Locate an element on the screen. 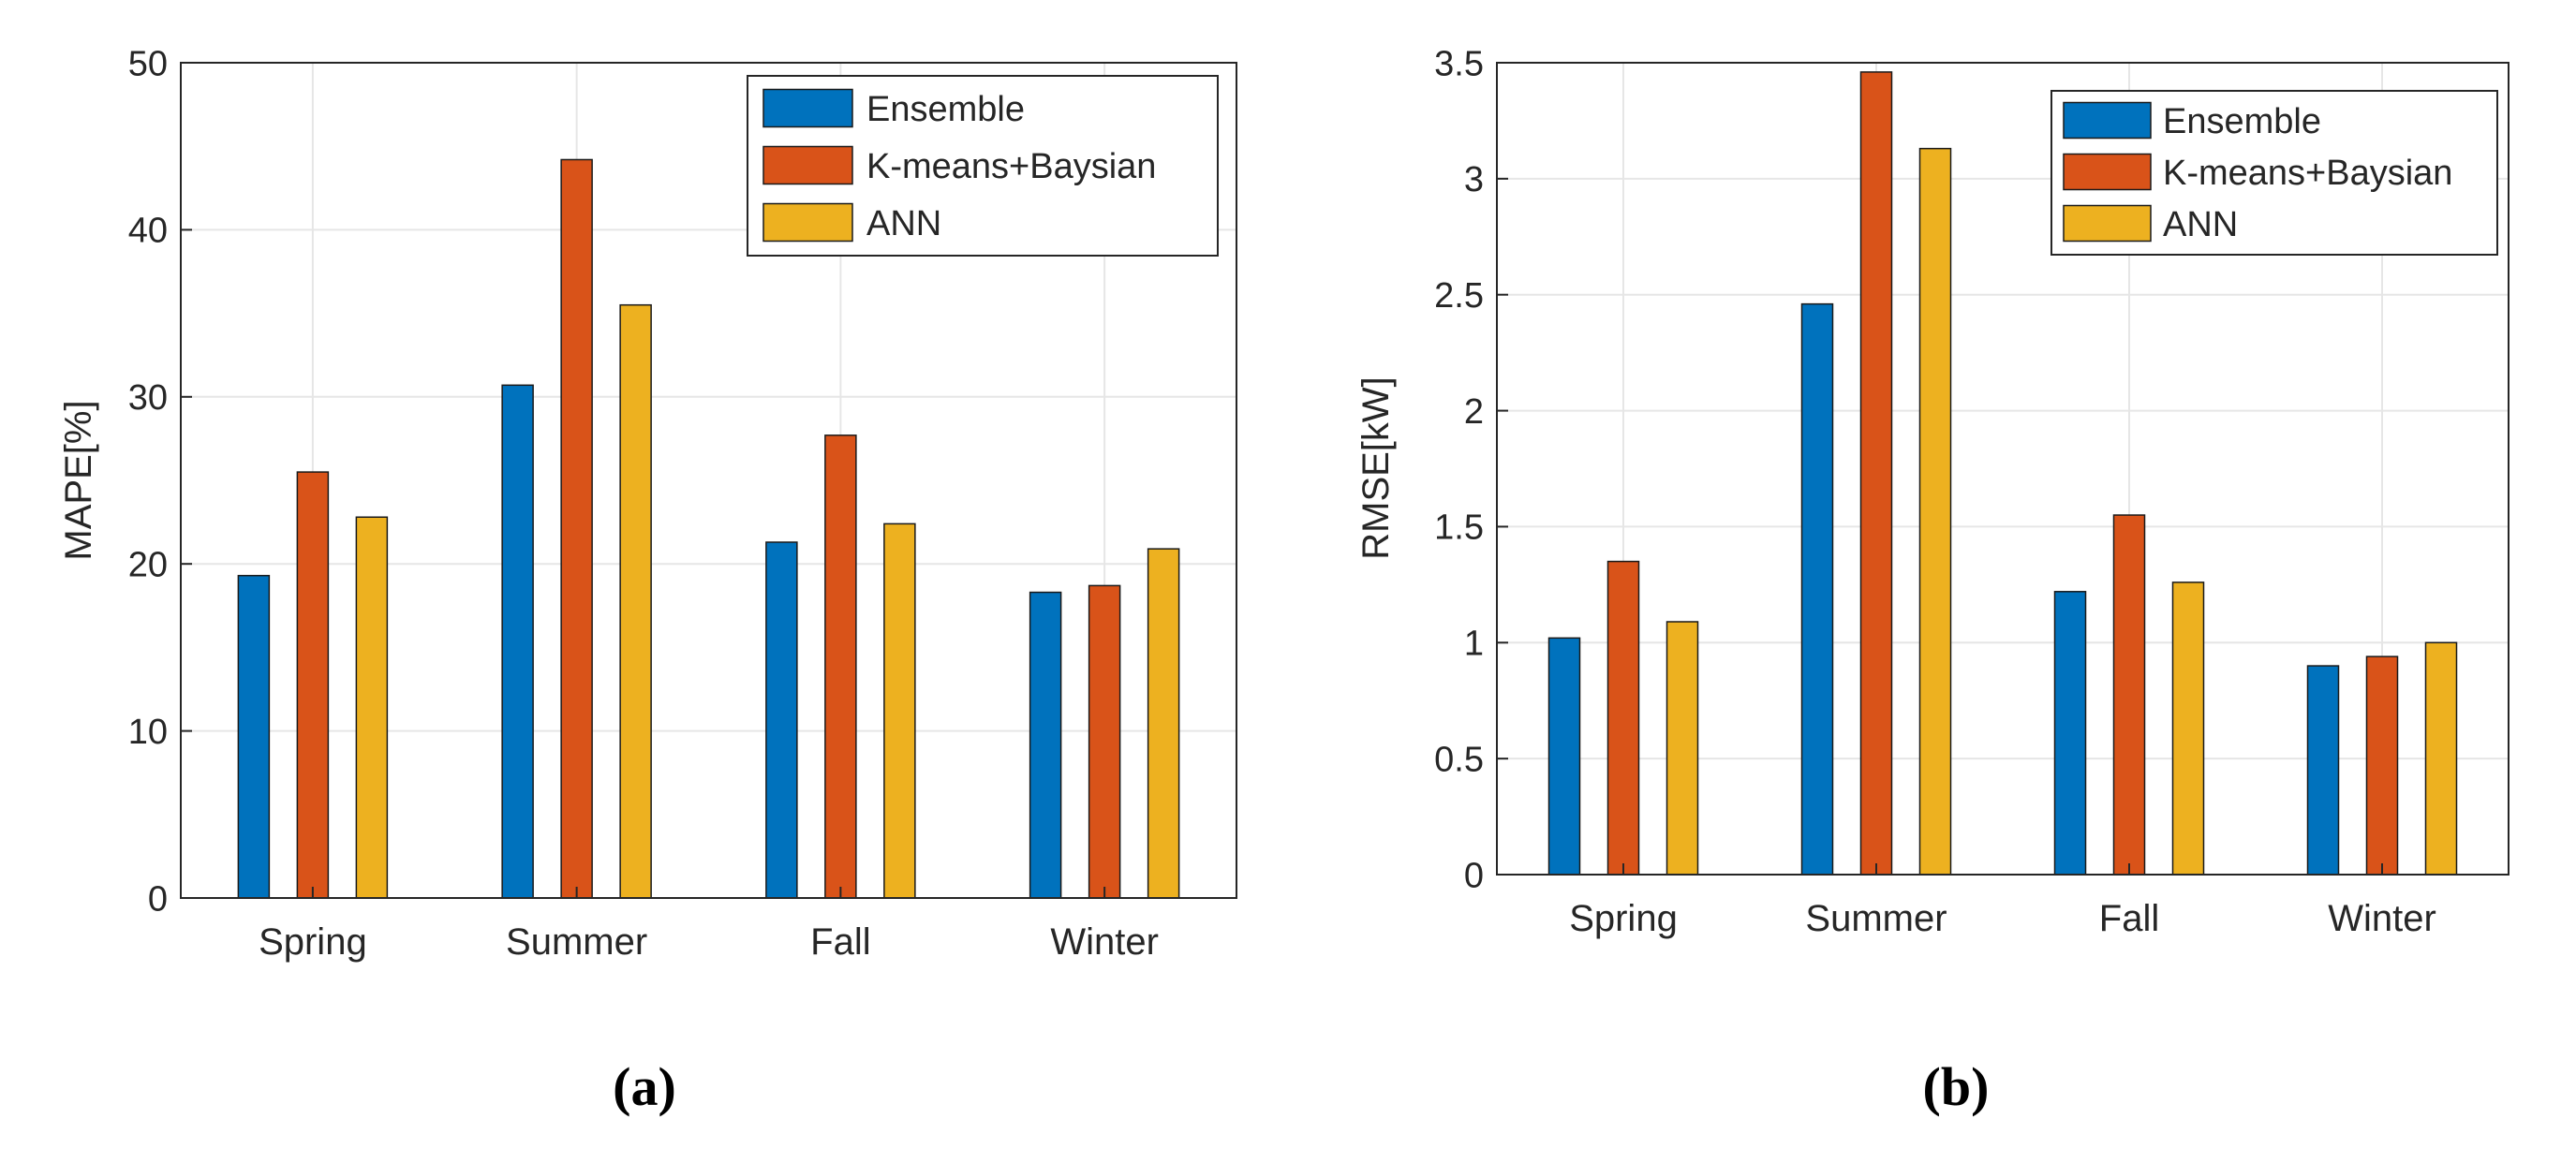 This screenshot has width=2576, height=1163. chart-b-xtick-label: Winter is located at coordinates (2382, 918).